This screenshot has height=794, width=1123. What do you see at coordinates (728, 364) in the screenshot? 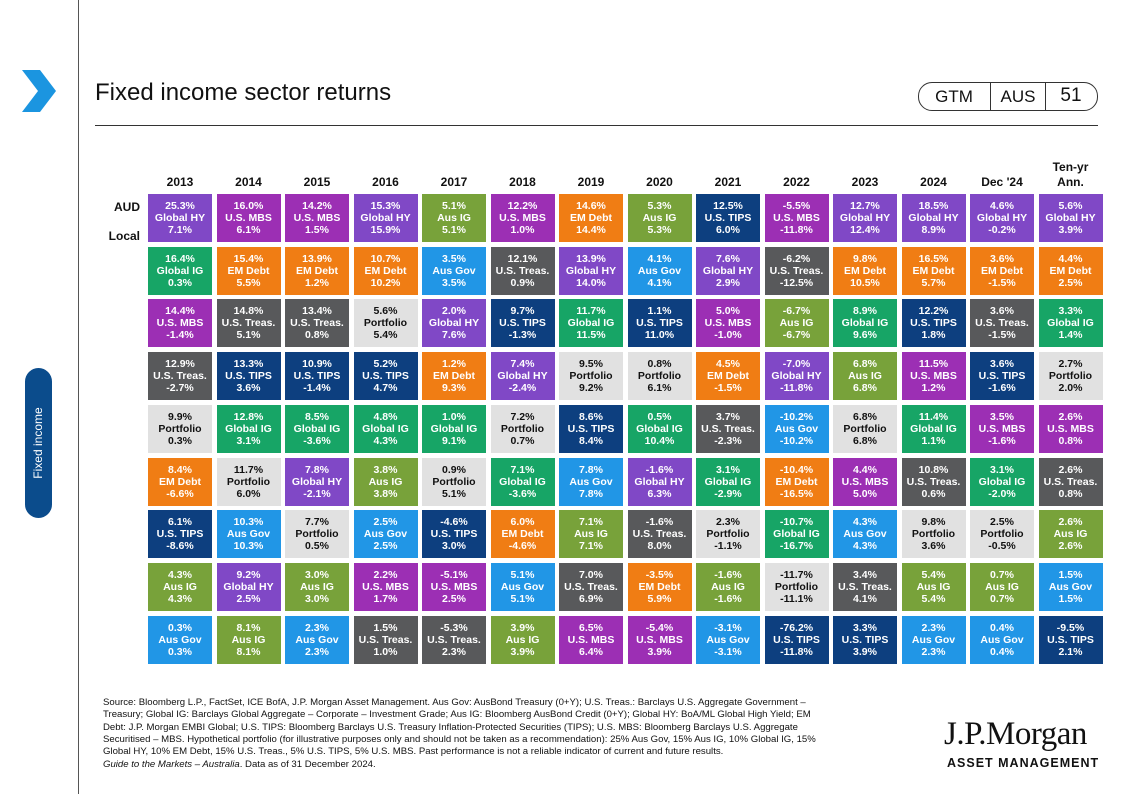
I see `aud-return: 4.5%` at bounding box center [728, 364].